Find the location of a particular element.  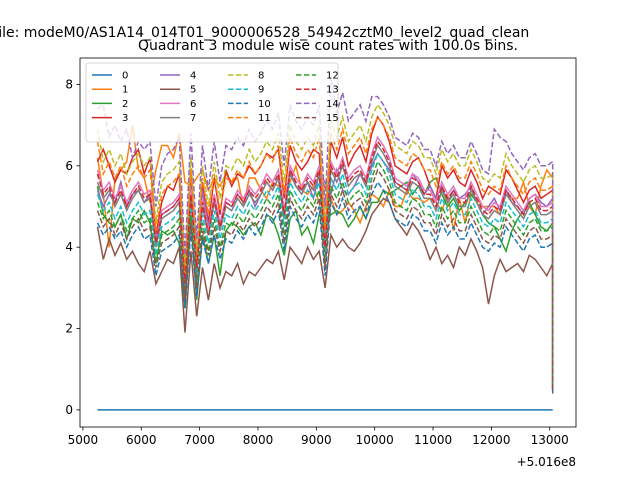

x-tick-label: 9000 is located at coordinates (316, 440).